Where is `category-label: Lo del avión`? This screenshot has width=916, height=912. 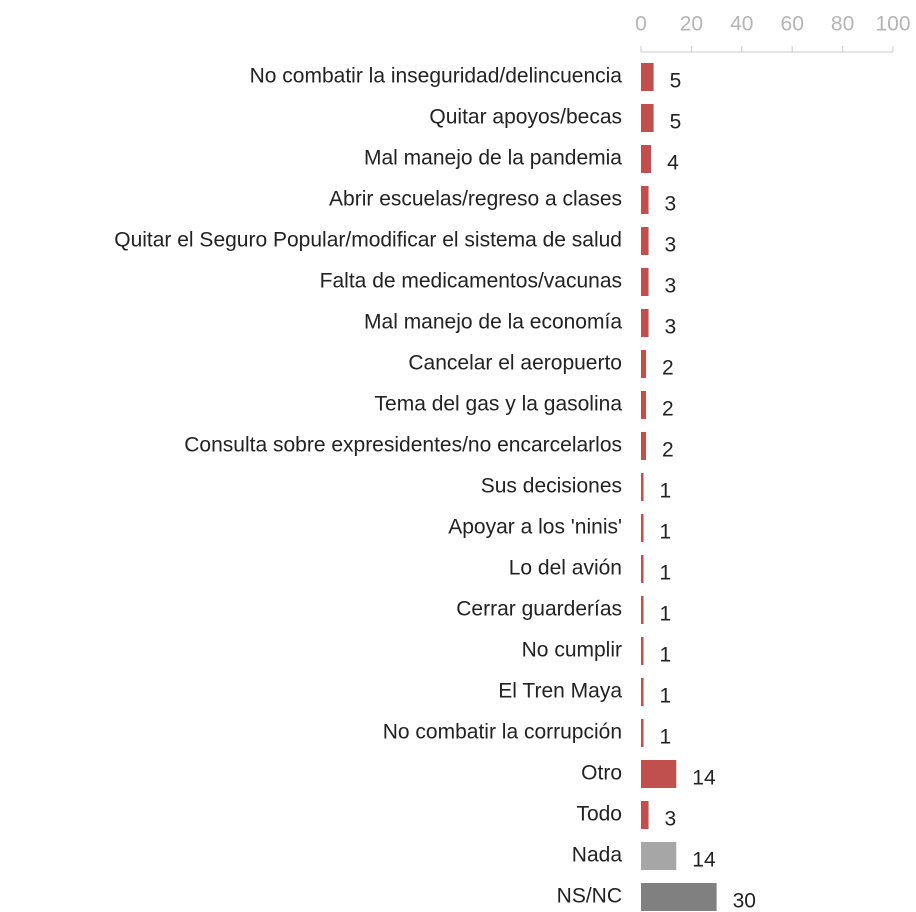 category-label: Lo del avión is located at coordinates (565, 568).